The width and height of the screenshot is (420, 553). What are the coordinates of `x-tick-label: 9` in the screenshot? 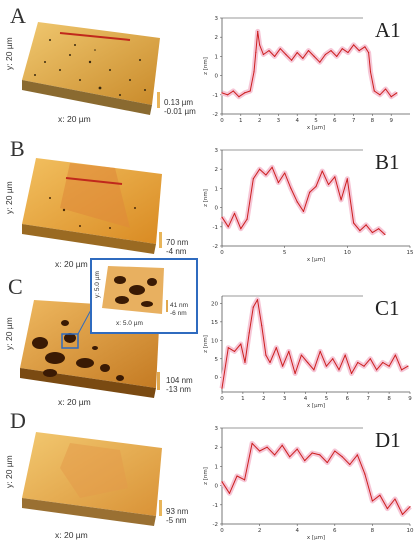 It's located at (410, 399).